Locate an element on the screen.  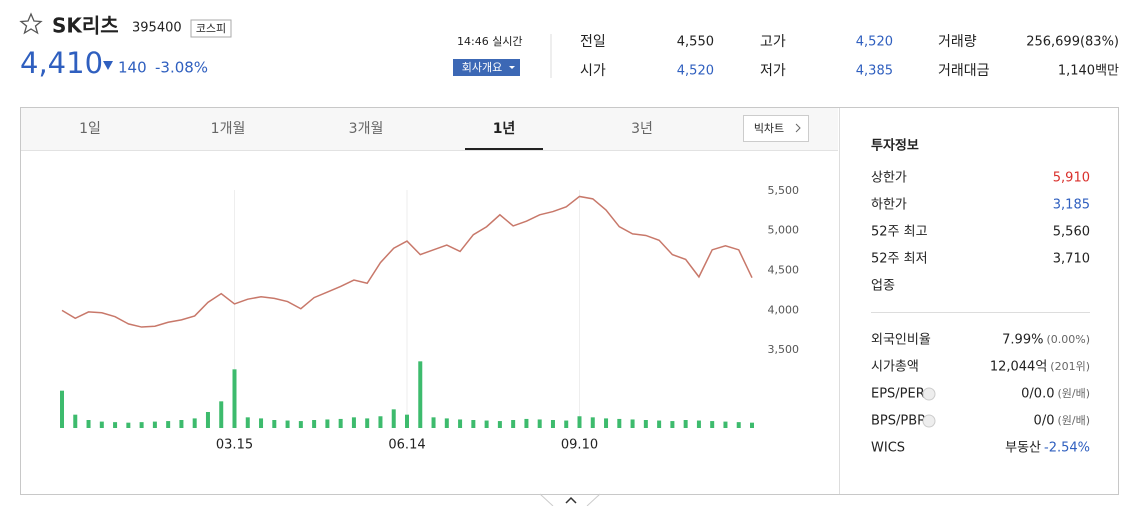
invest-value: 3,710 is located at coordinates (1071, 259).